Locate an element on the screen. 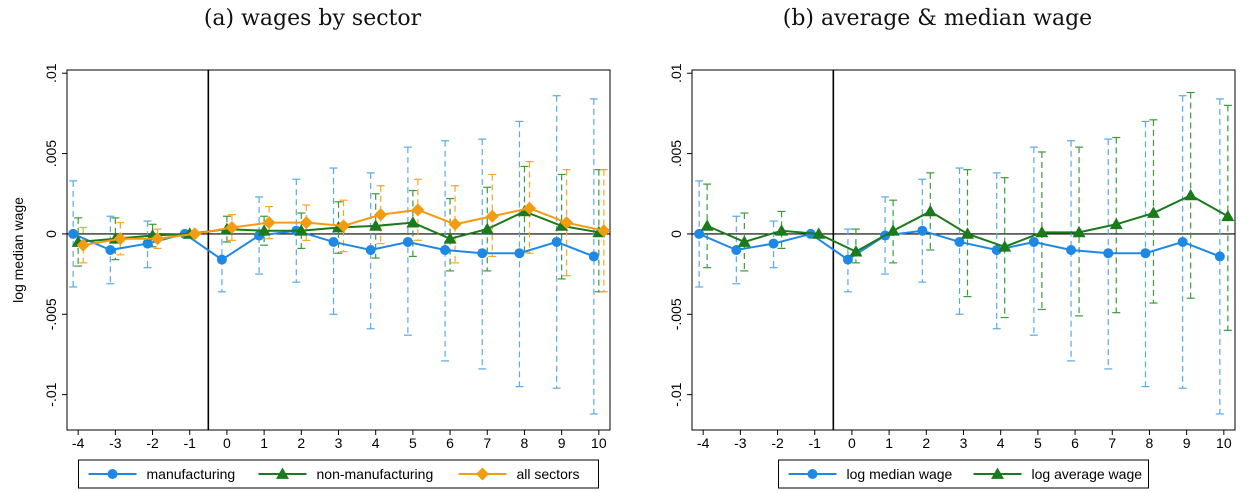  y-tick-label: .005 is located at coordinates (676, 153).